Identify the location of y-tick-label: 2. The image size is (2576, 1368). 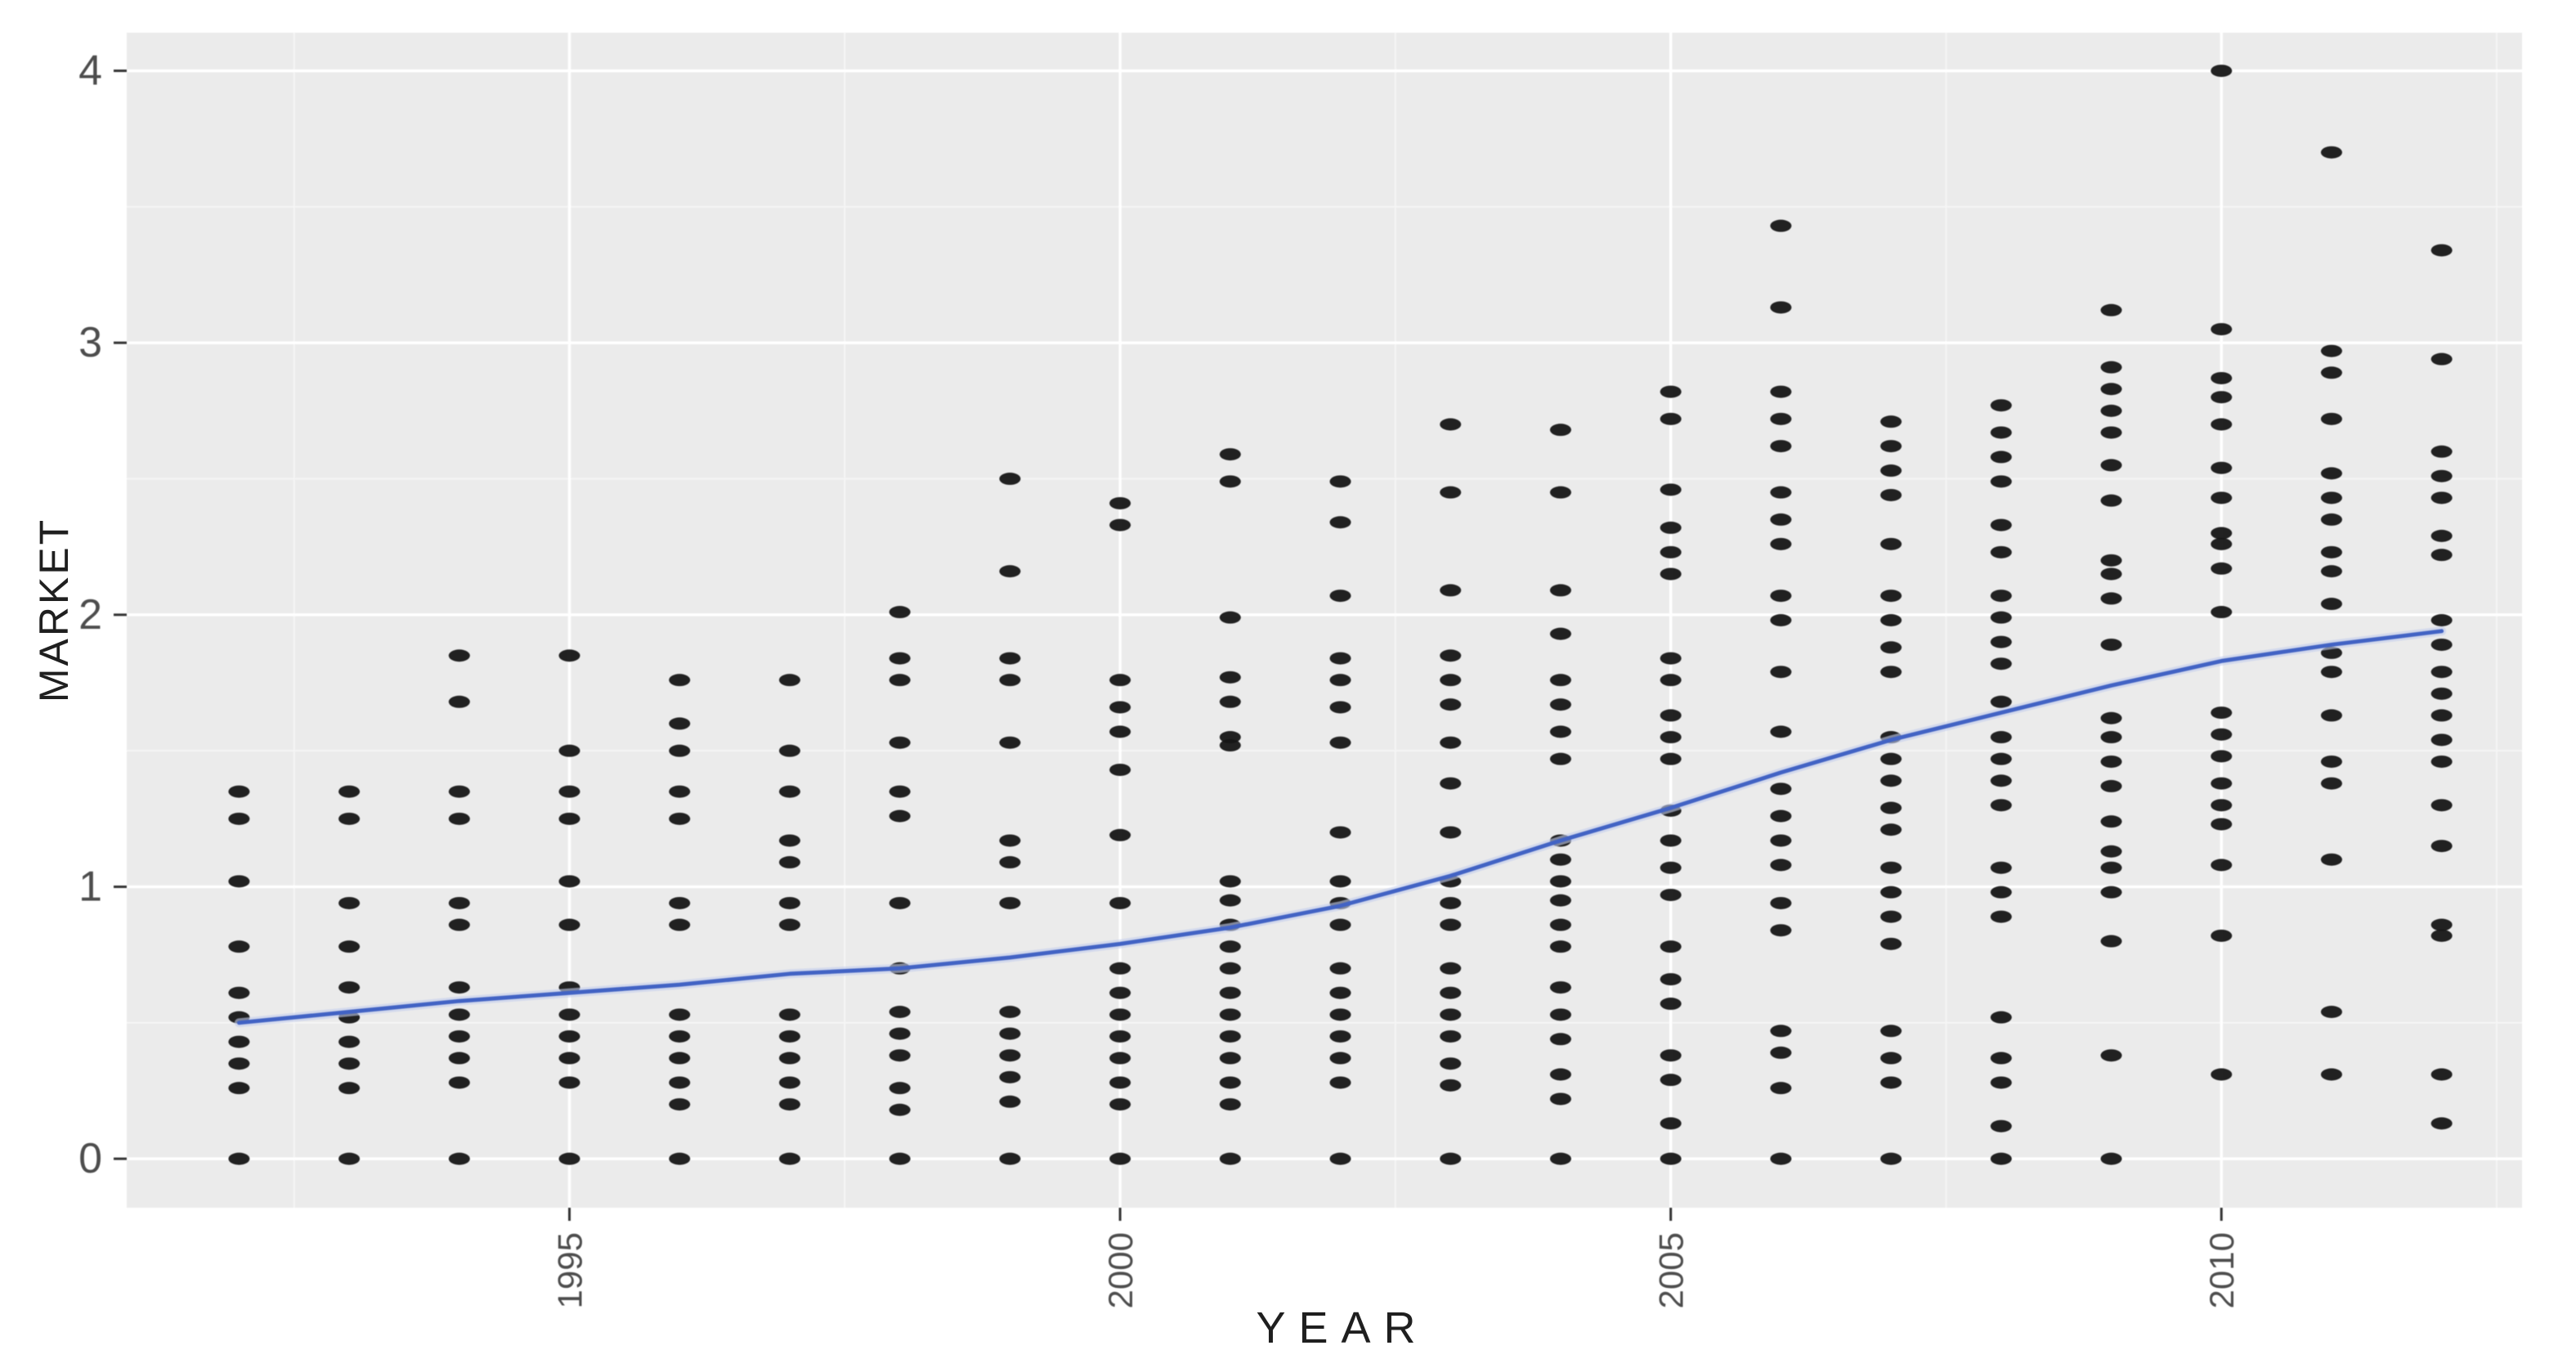
(90, 615).